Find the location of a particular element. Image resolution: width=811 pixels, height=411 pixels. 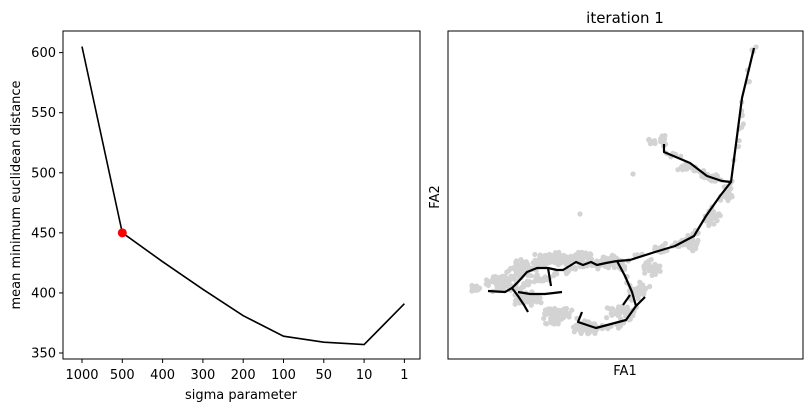

x-tick-label: 10 is located at coordinates (364, 375).